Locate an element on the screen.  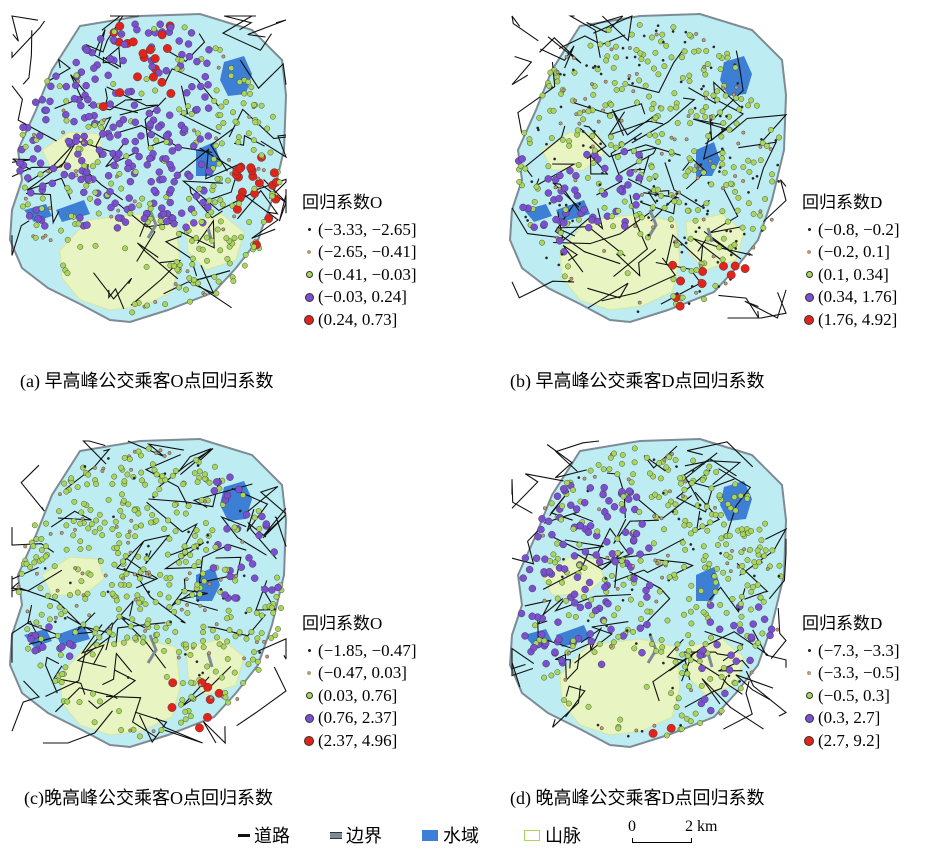
legend-class-a-4: (−0.03, 0.24] is located at coordinates (359, 297).